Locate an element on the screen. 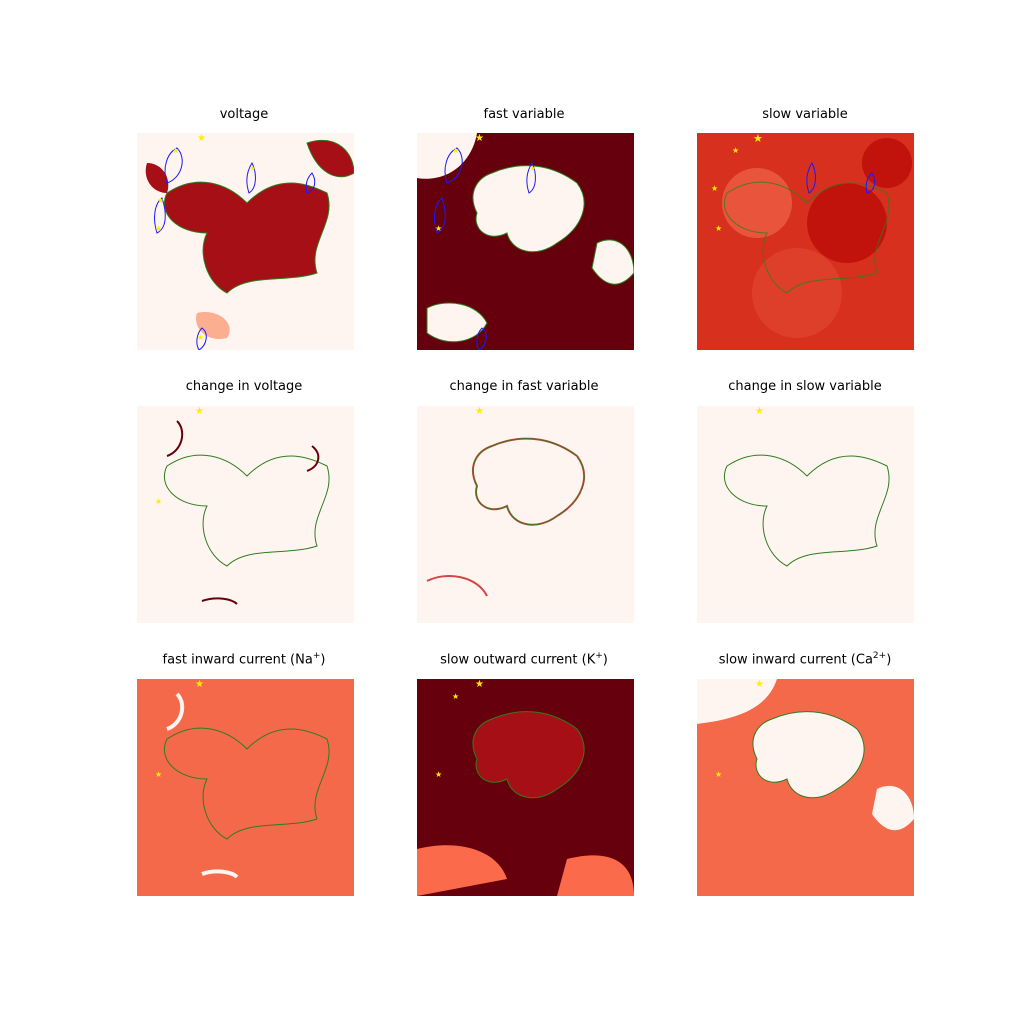 The image size is (1024, 1024). title-superscript: 2+ is located at coordinates (879, 656).